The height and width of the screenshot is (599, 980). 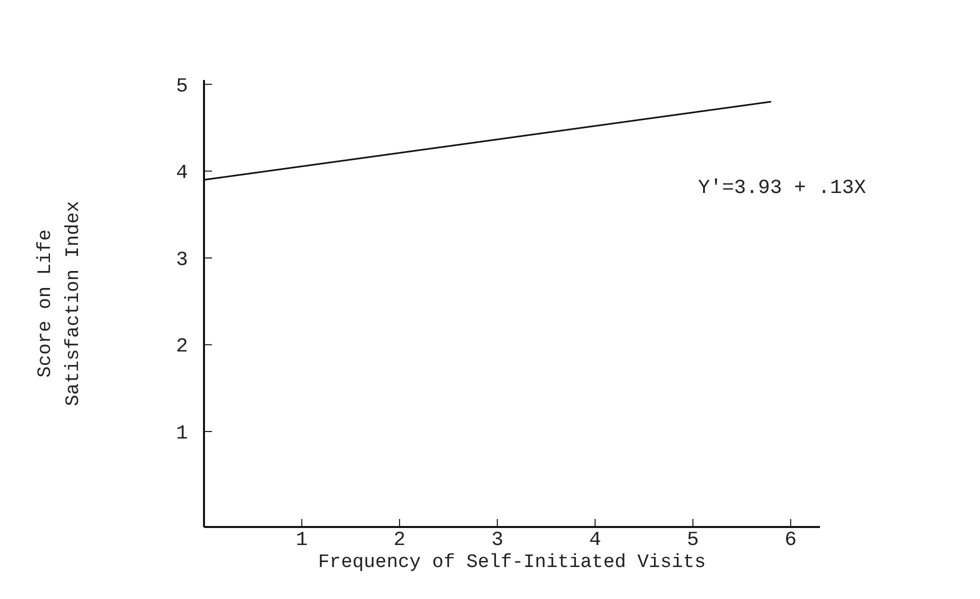 What do you see at coordinates (400, 540) in the screenshot?
I see `x-tick-label: 2` at bounding box center [400, 540].